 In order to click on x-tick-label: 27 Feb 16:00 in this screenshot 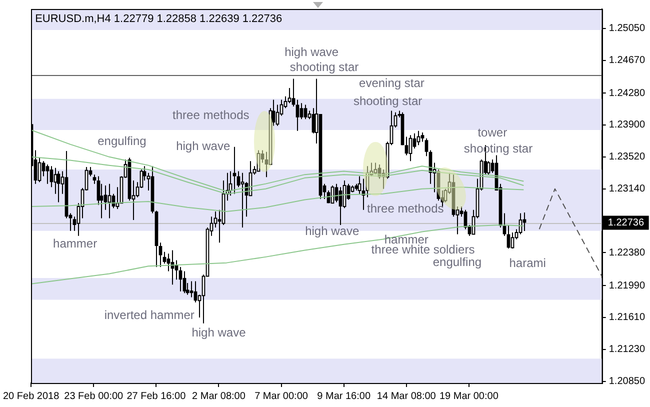, I will do `click(156, 396)`.